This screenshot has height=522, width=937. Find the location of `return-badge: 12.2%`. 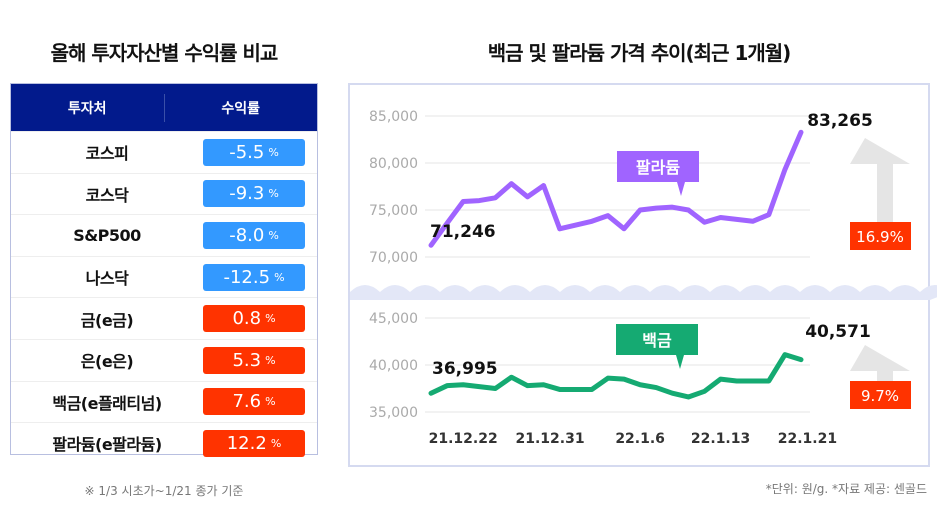

return-badge: 12.2% is located at coordinates (254, 443).